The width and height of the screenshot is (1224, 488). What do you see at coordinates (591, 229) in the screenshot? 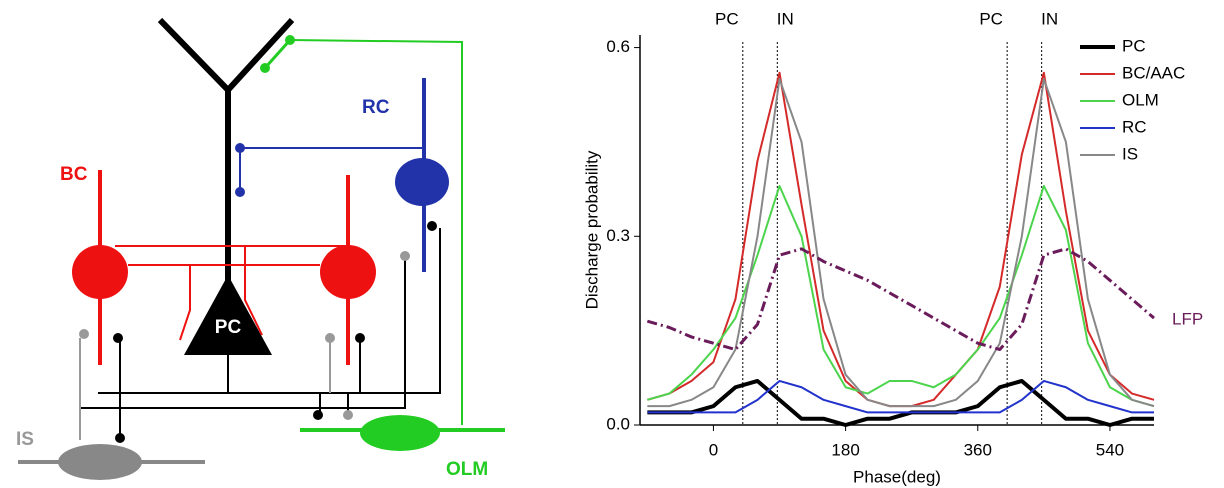
I see `y-axis-label: Discharge probability` at bounding box center [591, 229].